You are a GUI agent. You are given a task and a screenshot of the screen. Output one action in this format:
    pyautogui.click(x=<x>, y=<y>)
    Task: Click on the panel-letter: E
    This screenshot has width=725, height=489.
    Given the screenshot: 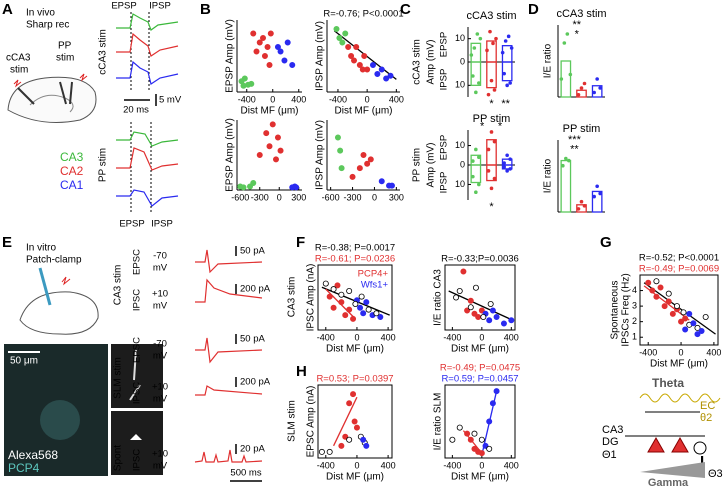 What is the action you would take?
    pyautogui.click(x=7, y=242)
    